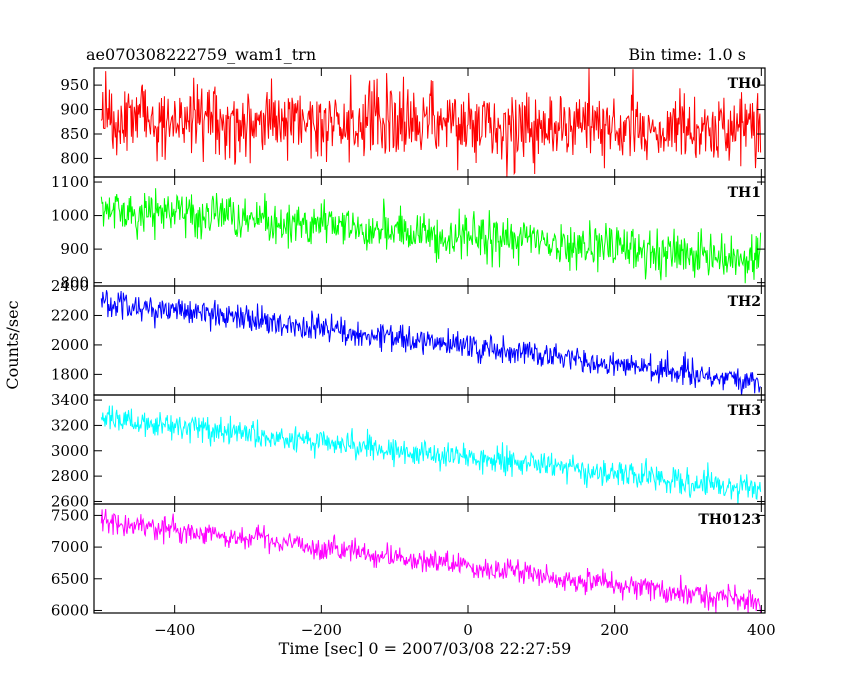 This screenshot has width=850, height=680. I want to click on y-tick-label: 3000, so click(70, 451).